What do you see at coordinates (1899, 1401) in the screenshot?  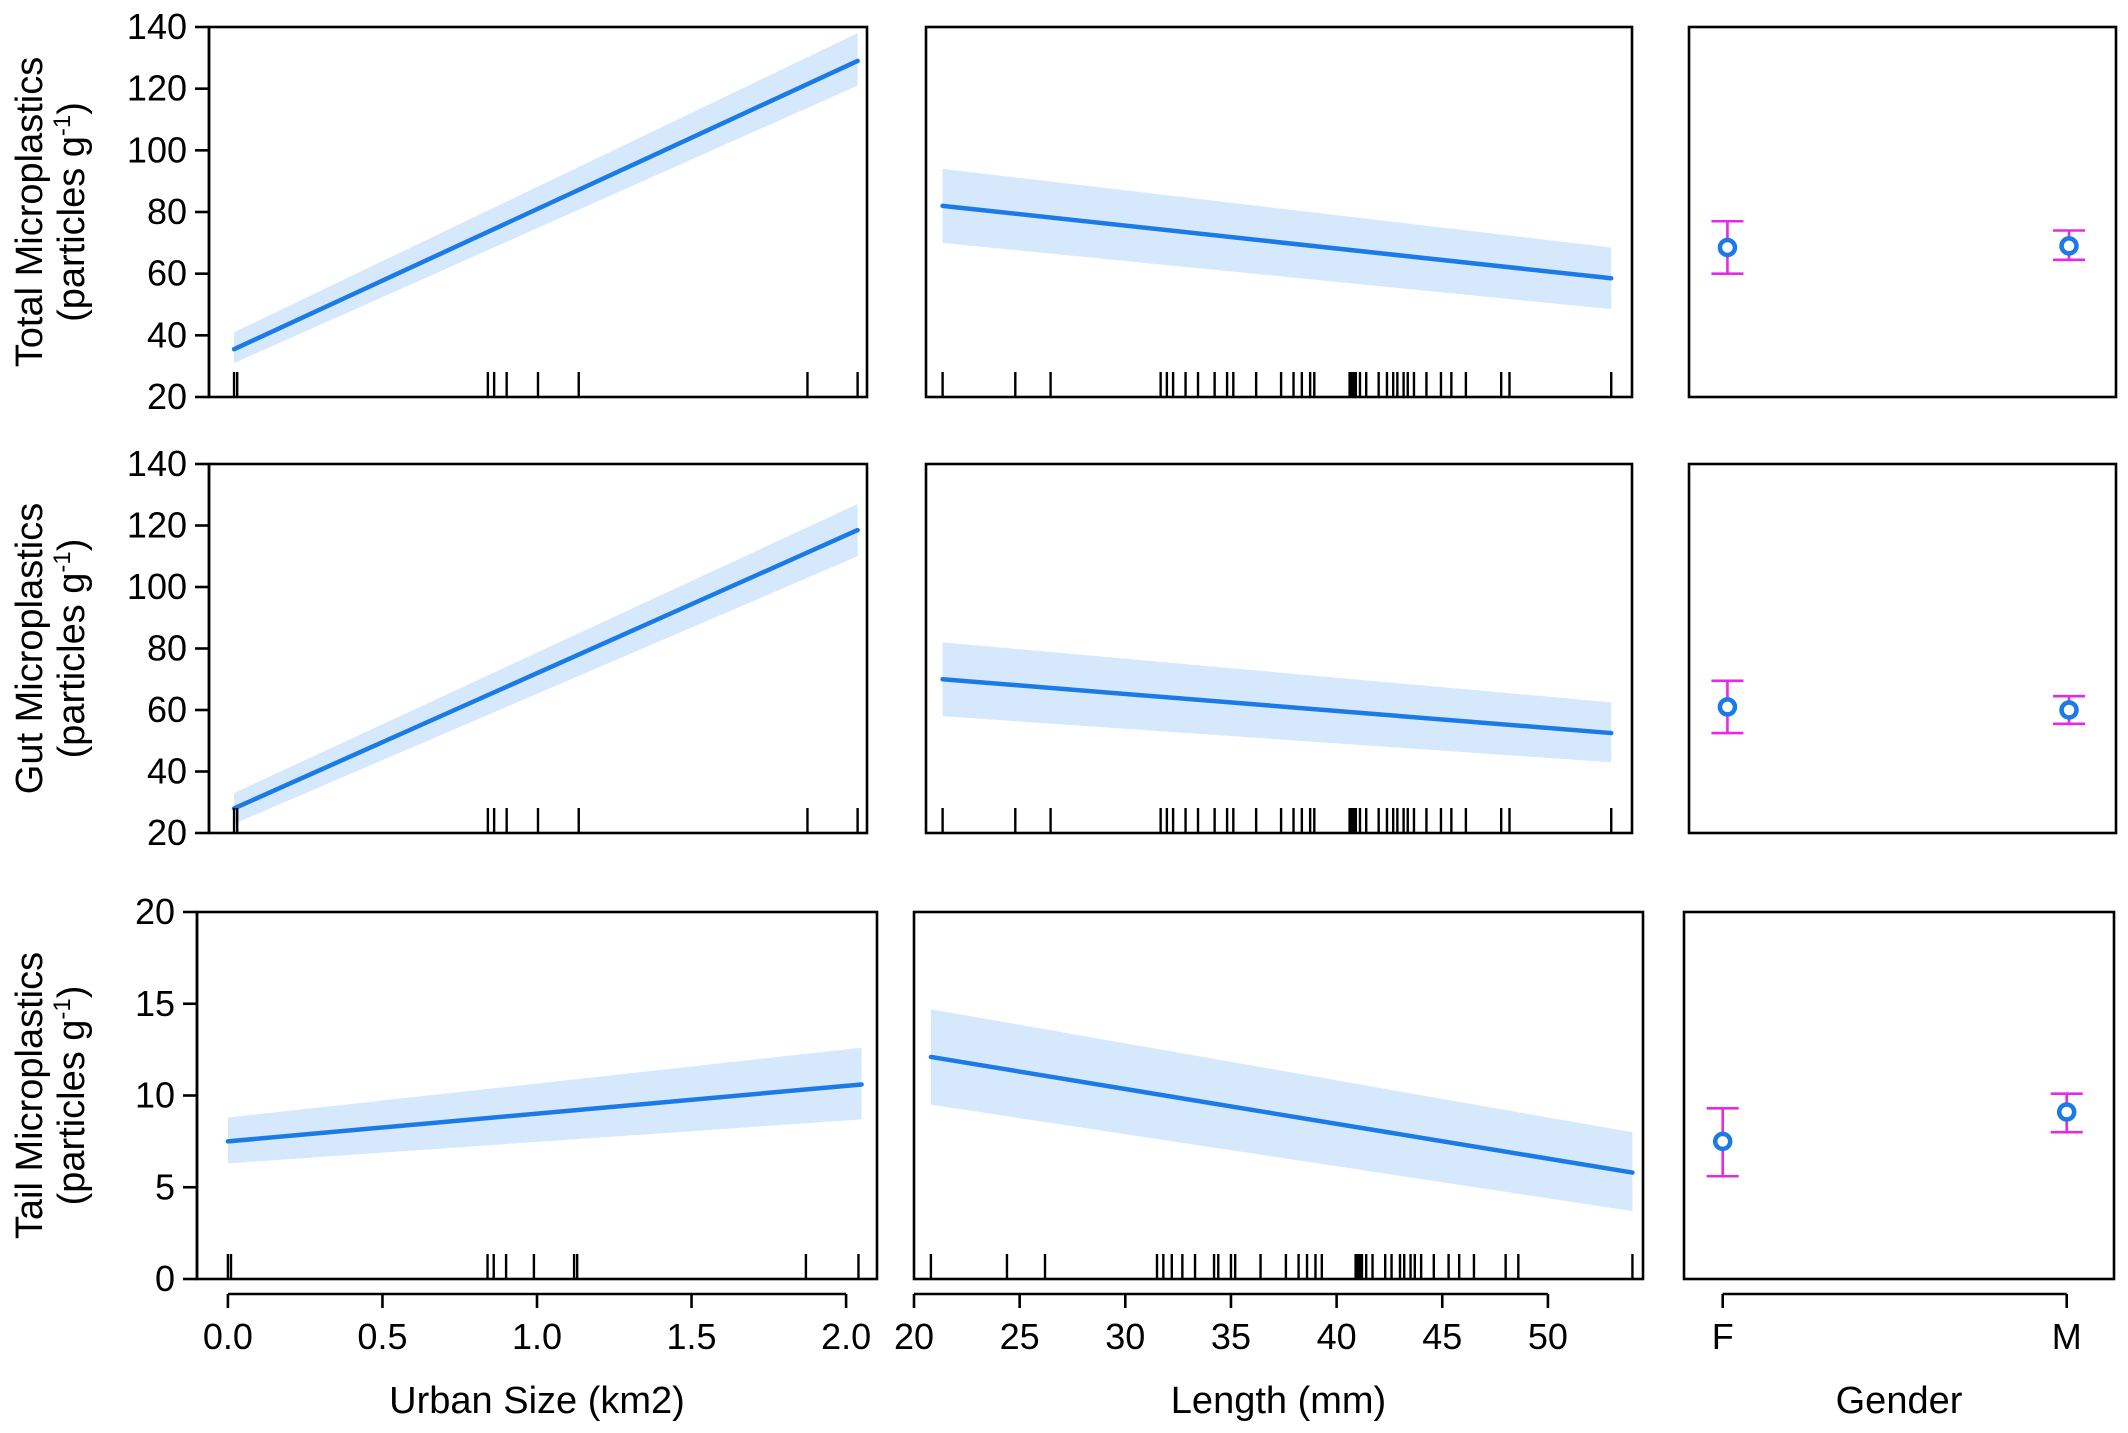 I see `x-axis-title-gender: Gender` at bounding box center [1899, 1401].